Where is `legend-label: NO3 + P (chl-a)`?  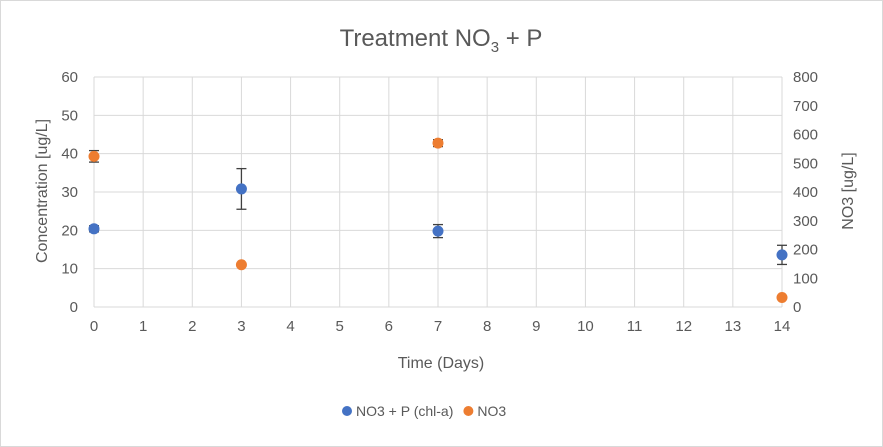 legend-label: NO3 + P (chl-a) is located at coordinates (404, 411).